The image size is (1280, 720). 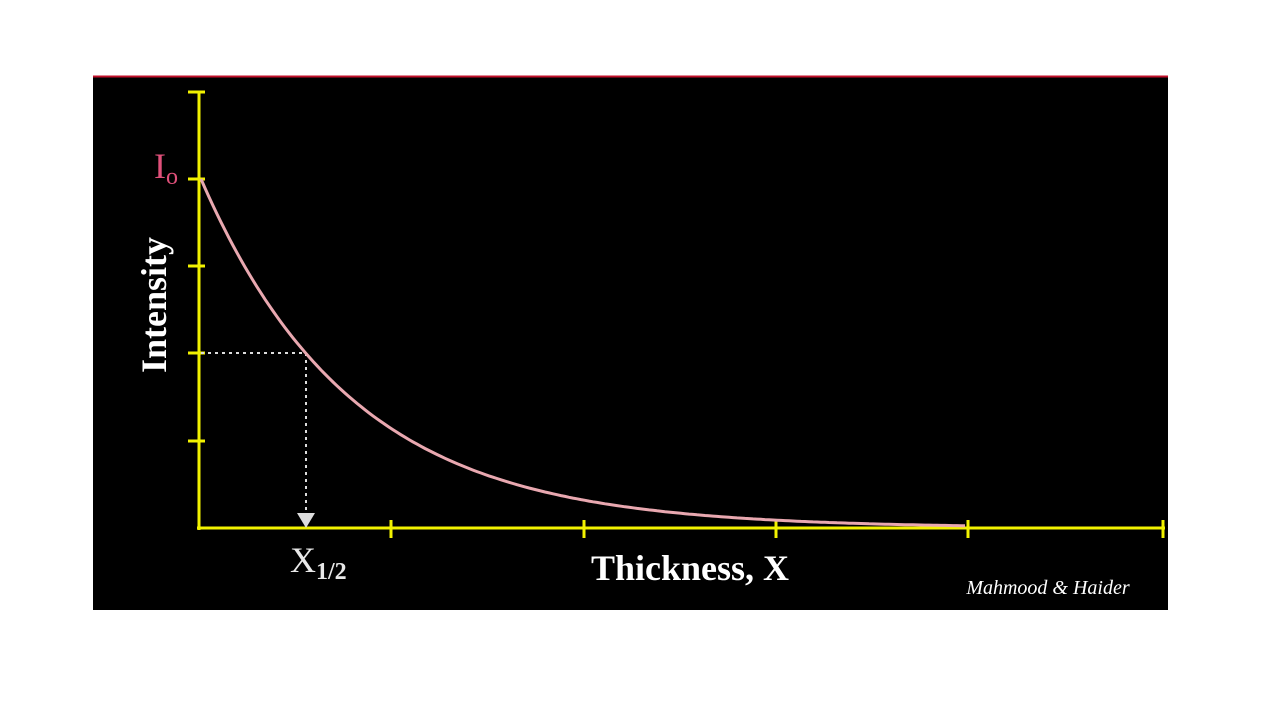 What do you see at coordinates (1047, 588) in the screenshot?
I see `credit: Mahmood & Haider` at bounding box center [1047, 588].